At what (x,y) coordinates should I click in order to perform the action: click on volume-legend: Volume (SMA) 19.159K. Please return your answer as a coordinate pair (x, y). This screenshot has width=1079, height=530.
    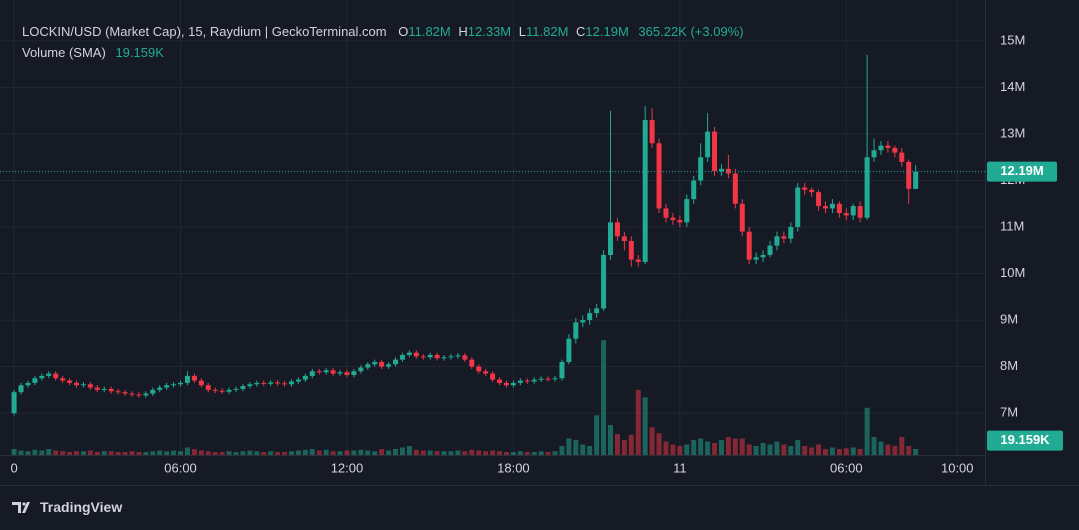
    Looking at the image, I should click on (93, 52).